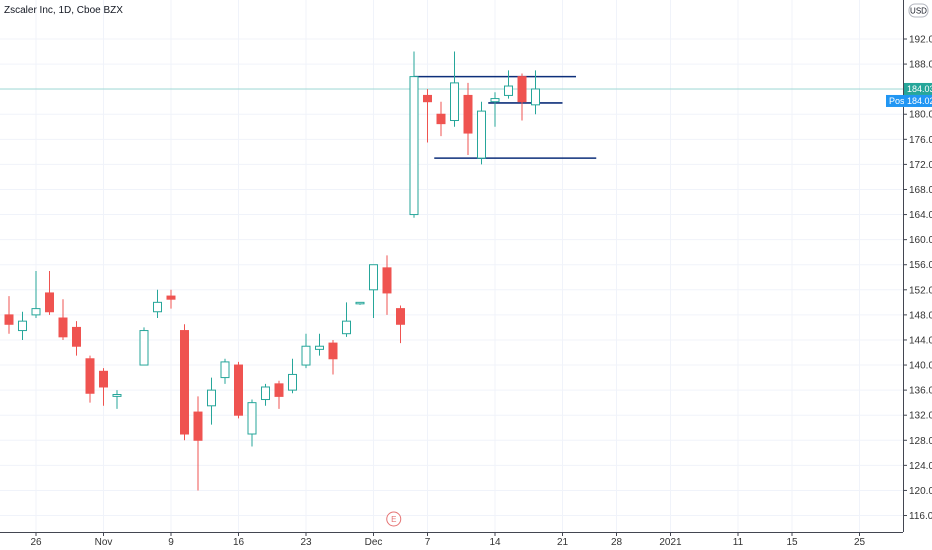  What do you see at coordinates (617, 542) in the screenshot?
I see `time-tick-label: 28` at bounding box center [617, 542].